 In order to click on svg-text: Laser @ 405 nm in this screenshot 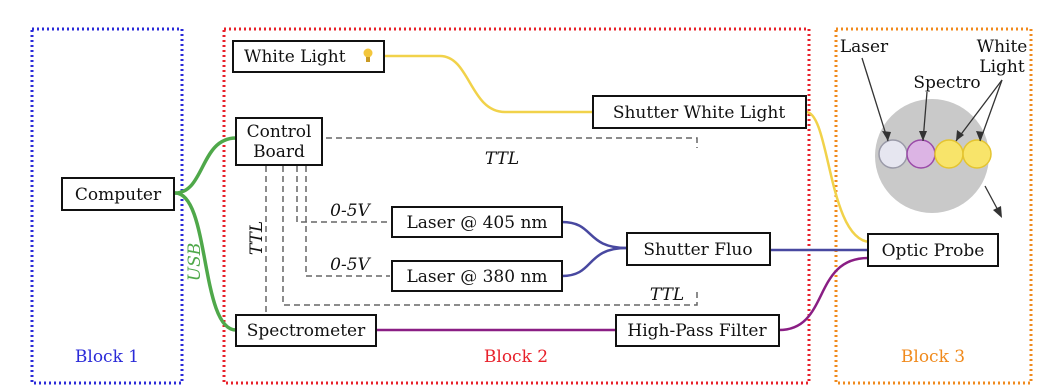, I will do `click(476, 223)`.